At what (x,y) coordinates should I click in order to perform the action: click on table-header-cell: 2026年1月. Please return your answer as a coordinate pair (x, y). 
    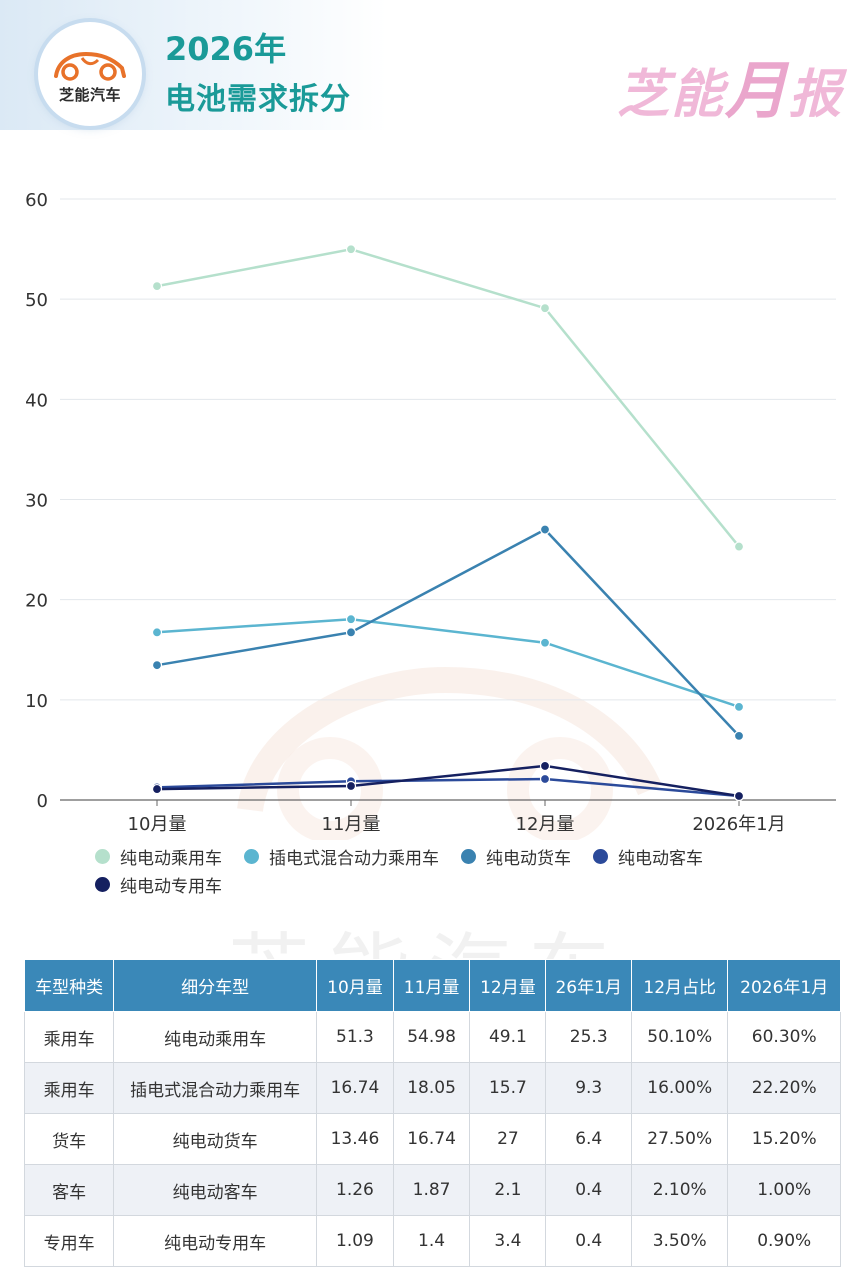
    Looking at the image, I should click on (784, 985).